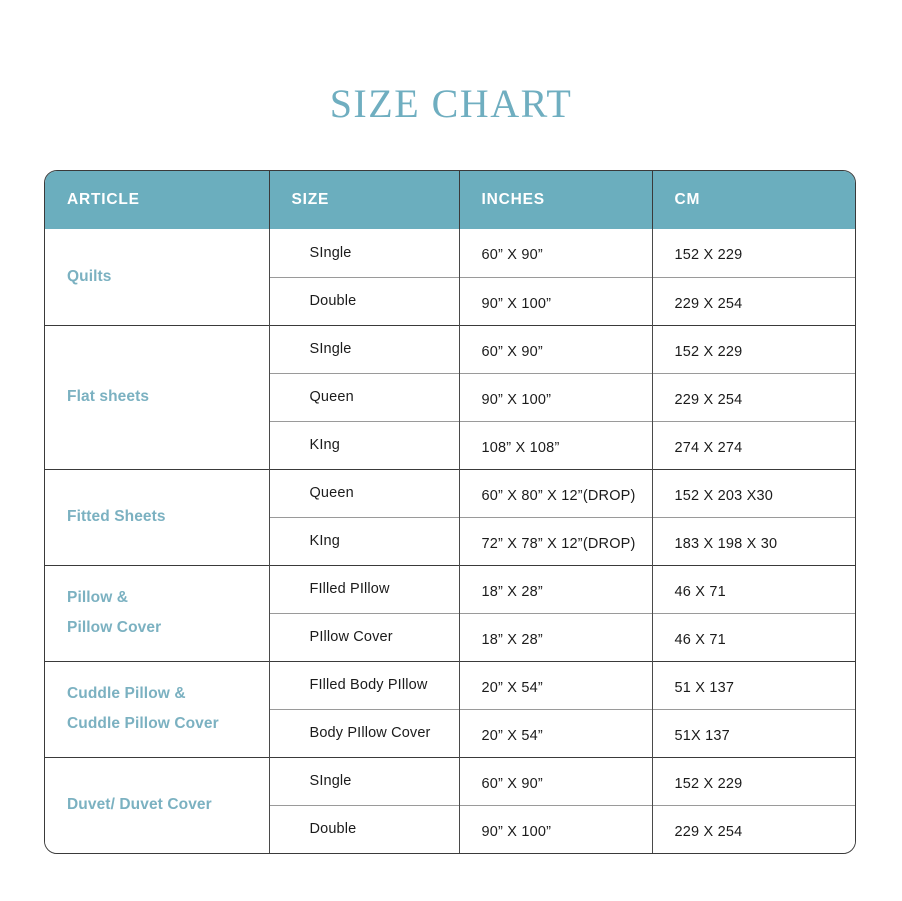  Describe the element at coordinates (753, 684) in the screenshot. I see `cm-value: 51 X 137` at that location.